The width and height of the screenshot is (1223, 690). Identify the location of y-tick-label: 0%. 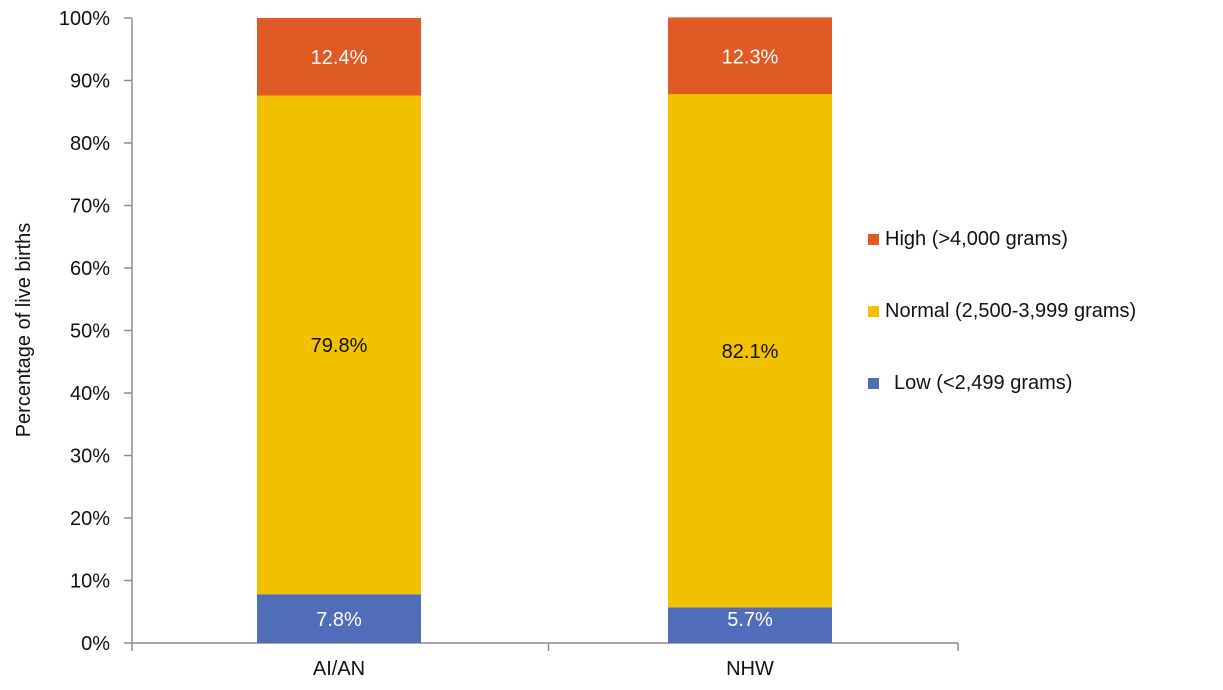
(95, 644).